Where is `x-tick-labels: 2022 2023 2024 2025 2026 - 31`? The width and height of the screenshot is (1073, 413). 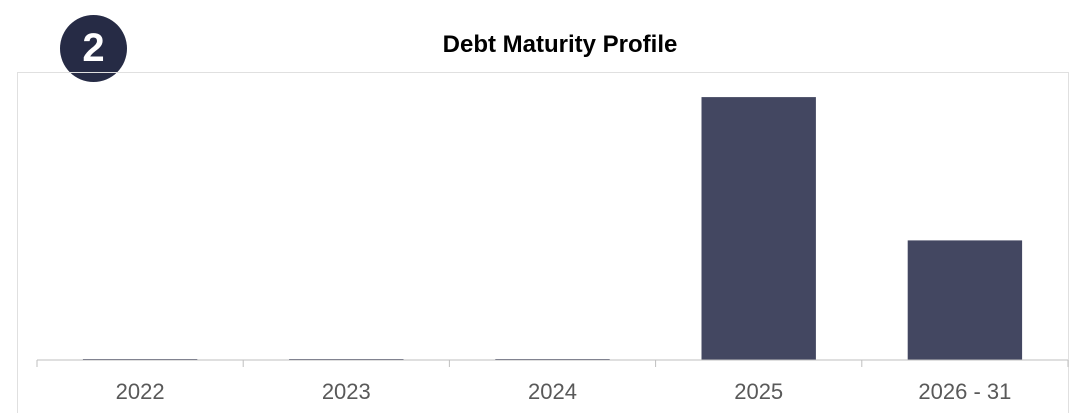
x-tick-labels: 2022 2023 2024 2025 2026 - 31 is located at coordinates (564, 391).